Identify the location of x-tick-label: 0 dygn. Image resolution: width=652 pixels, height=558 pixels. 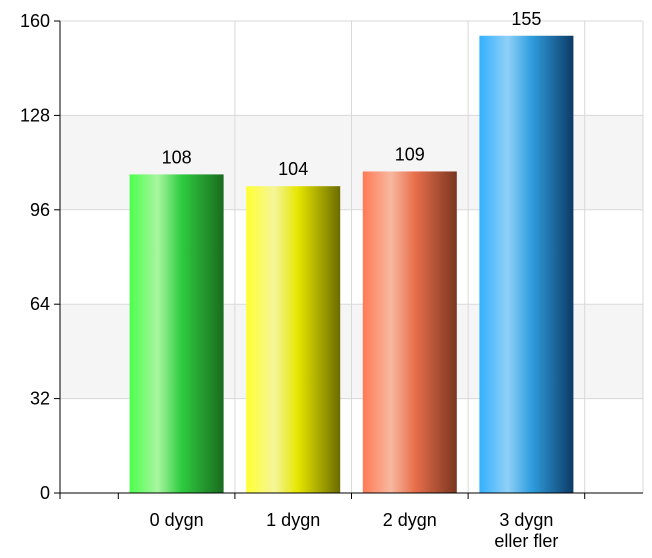
(177, 520).